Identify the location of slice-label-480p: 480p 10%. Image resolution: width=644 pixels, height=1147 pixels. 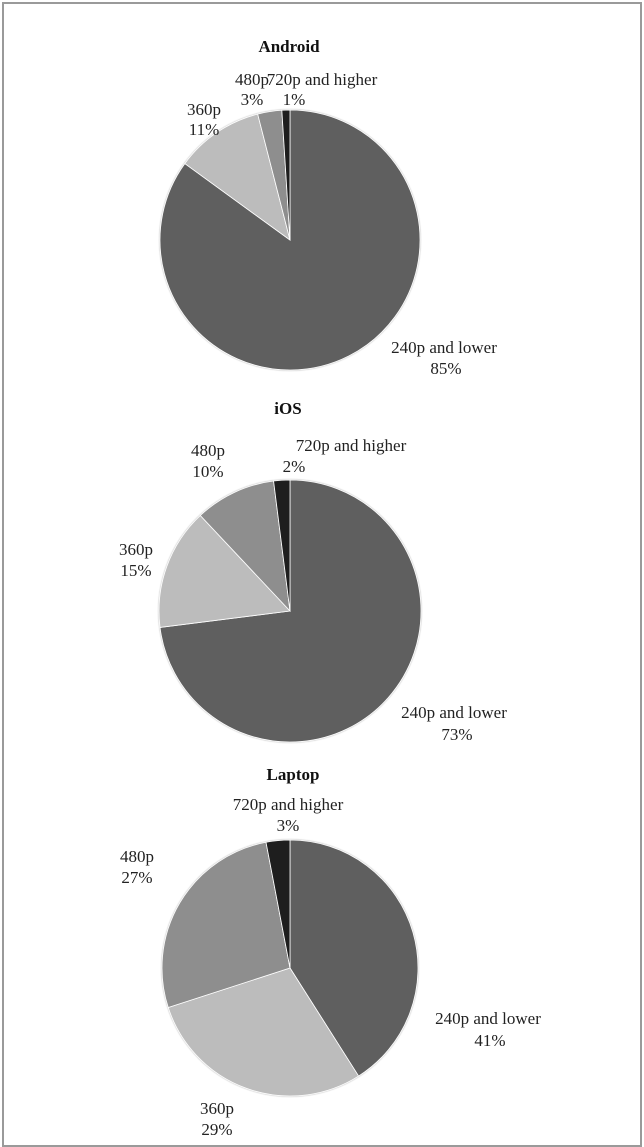
(208, 461).